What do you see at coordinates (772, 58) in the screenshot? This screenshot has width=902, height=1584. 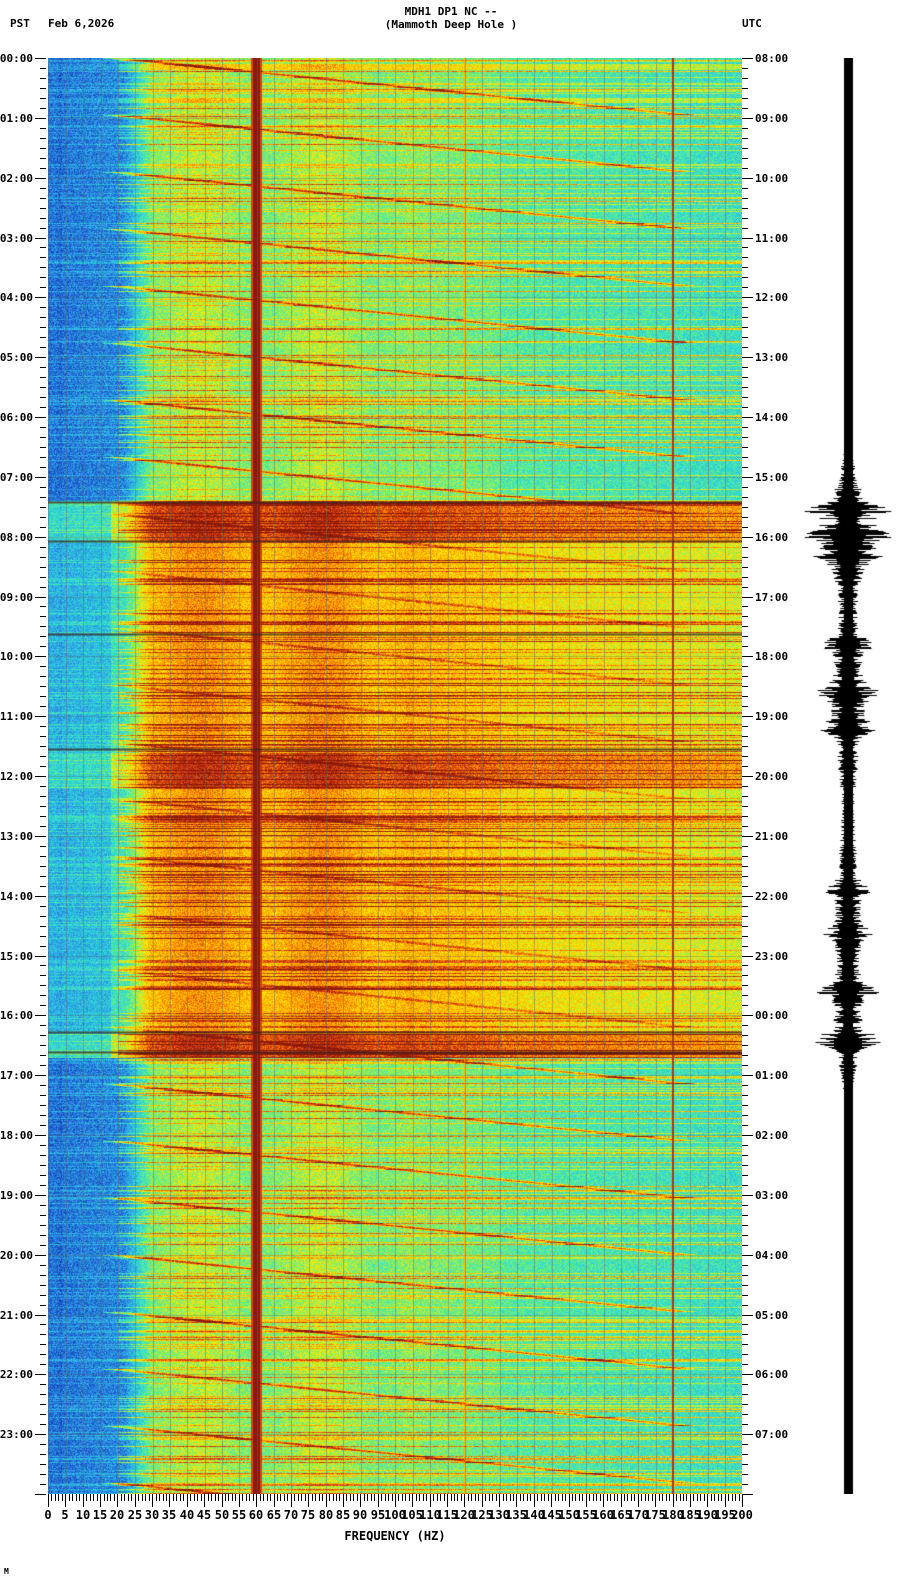 I see `time-tick-label: 08:00` at bounding box center [772, 58].